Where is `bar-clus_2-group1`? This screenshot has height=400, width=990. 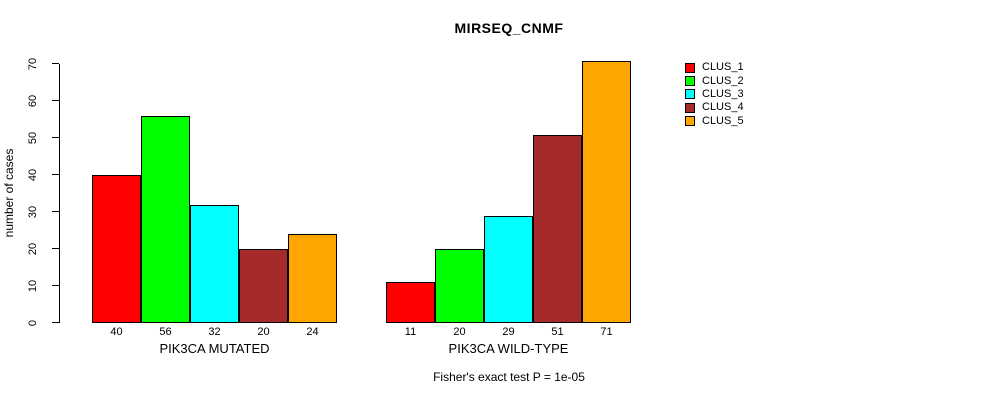 bar-clus_2-group1 is located at coordinates (165, 219).